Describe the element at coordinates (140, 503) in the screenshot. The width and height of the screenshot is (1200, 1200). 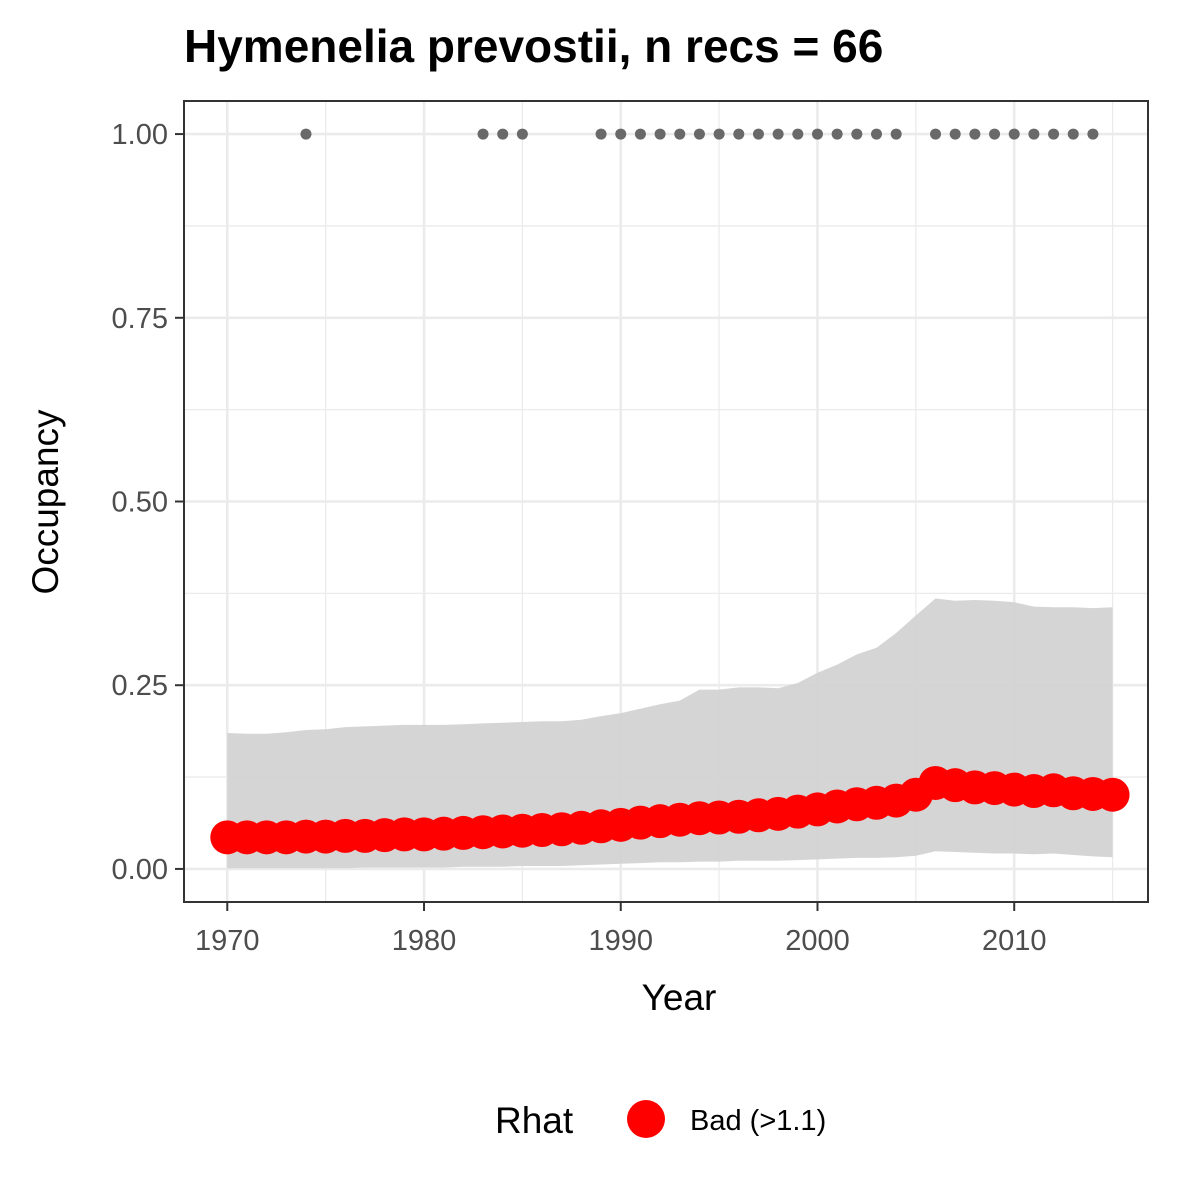
I see `y-tick-label: 0.50` at that location.